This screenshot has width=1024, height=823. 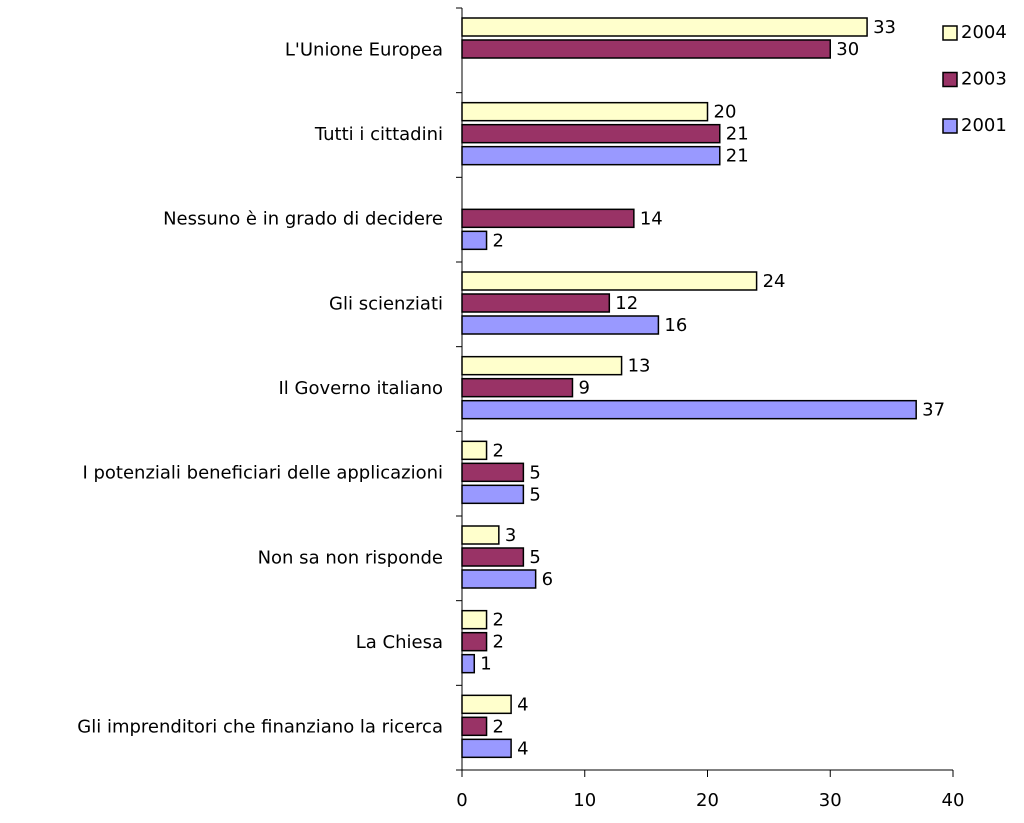 What do you see at coordinates (984, 125) in the screenshot?
I see `legend-label: 2001` at bounding box center [984, 125].